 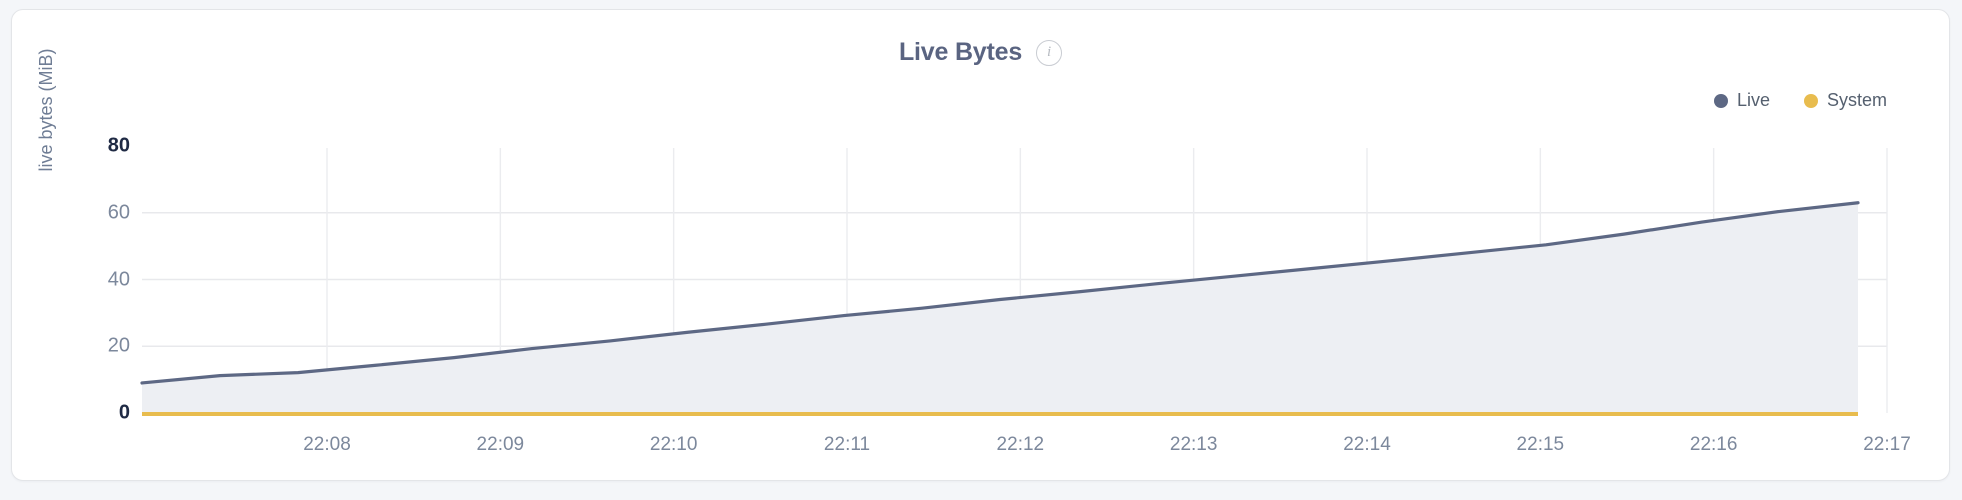 What do you see at coordinates (118, 212) in the screenshot?
I see `y-tick-label: 60` at bounding box center [118, 212].